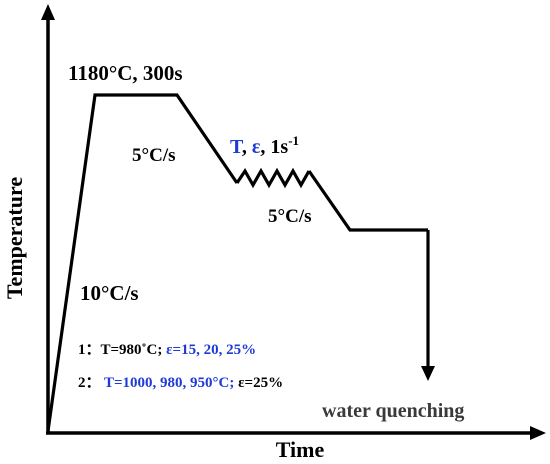  I want to click on x-axis-title: Time, so click(300, 449).